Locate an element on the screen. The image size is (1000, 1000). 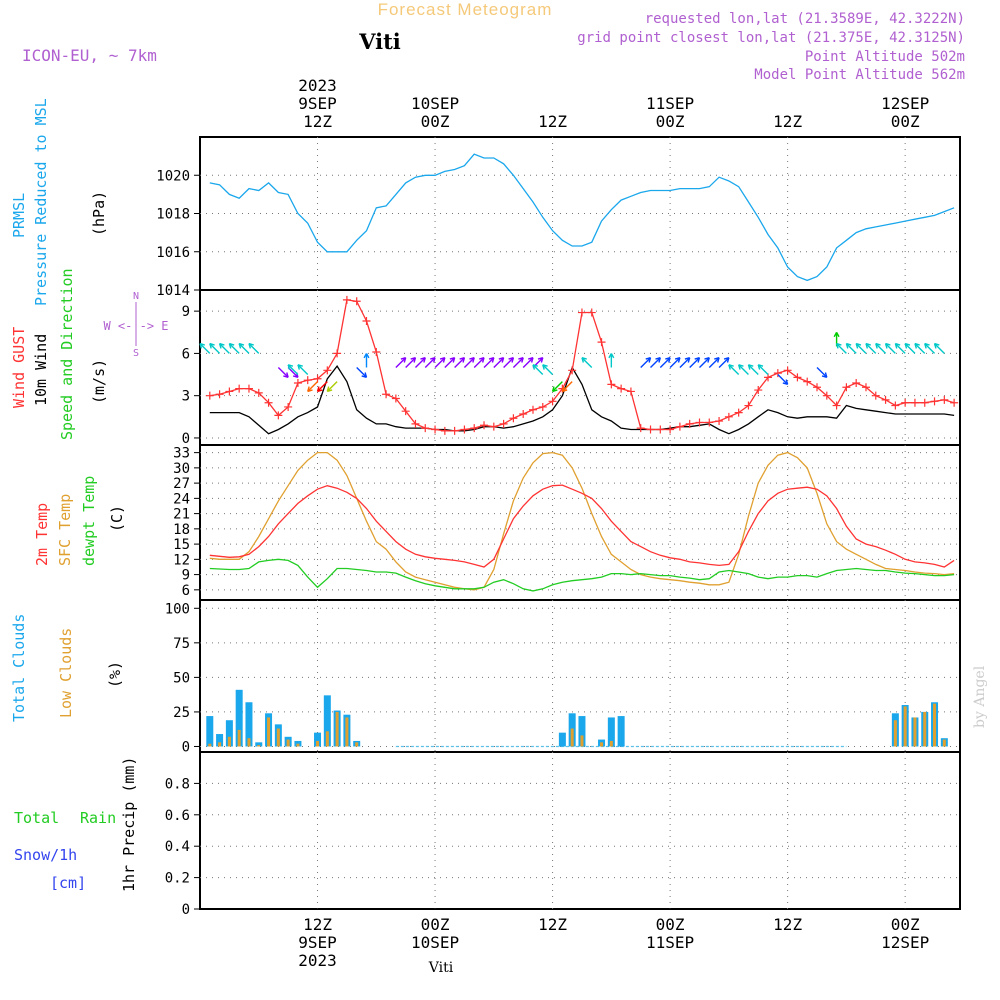
time-label: 12Z is located at coordinates (552, 121).